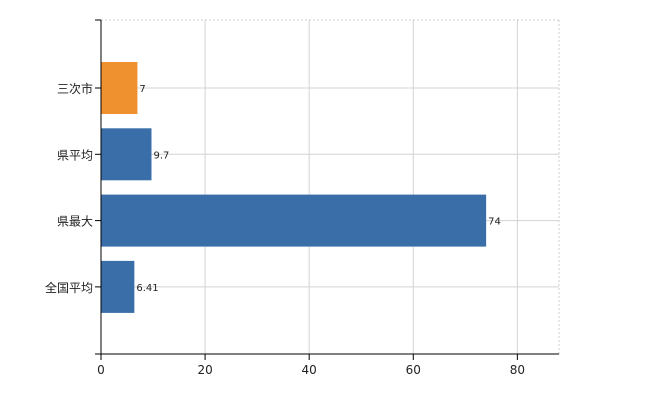 This screenshot has height=400, width=650. I want to click on x-tick-label: 80, so click(517, 370).